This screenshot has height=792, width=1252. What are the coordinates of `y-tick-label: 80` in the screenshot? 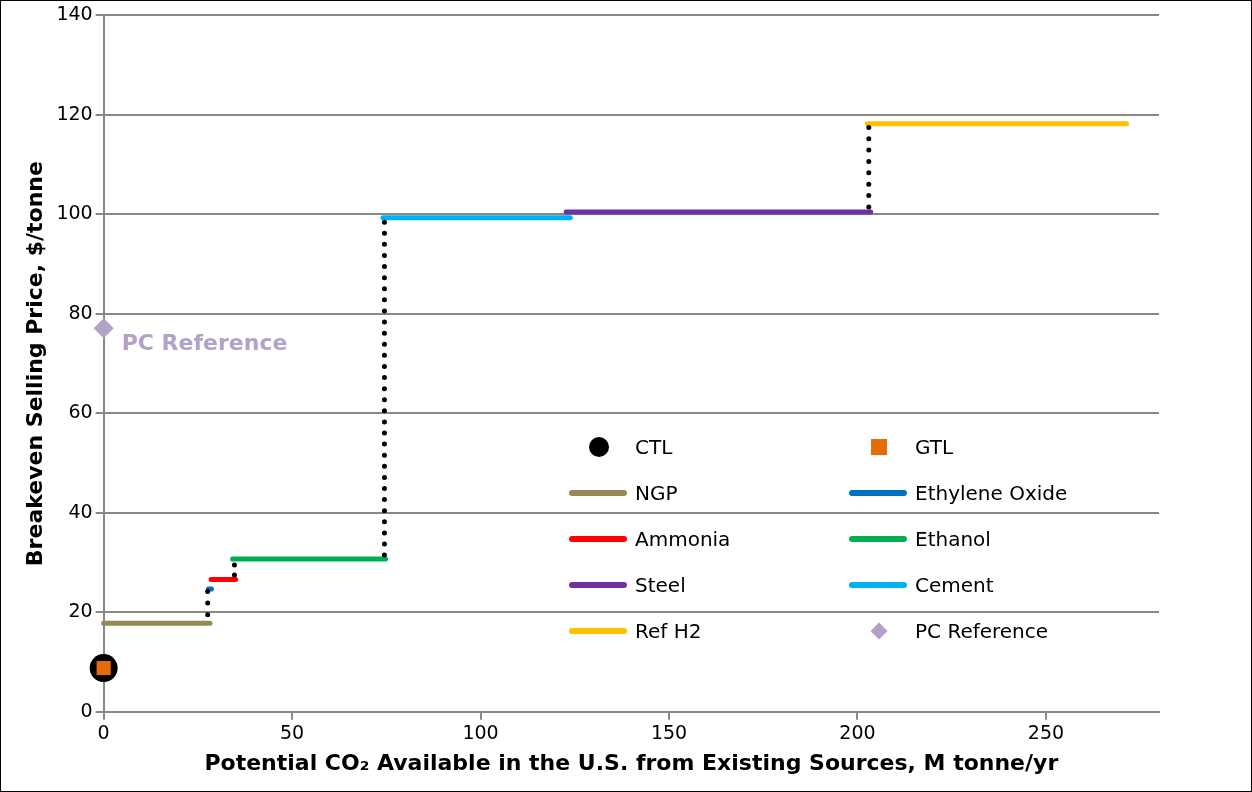 It's located at (80, 311).